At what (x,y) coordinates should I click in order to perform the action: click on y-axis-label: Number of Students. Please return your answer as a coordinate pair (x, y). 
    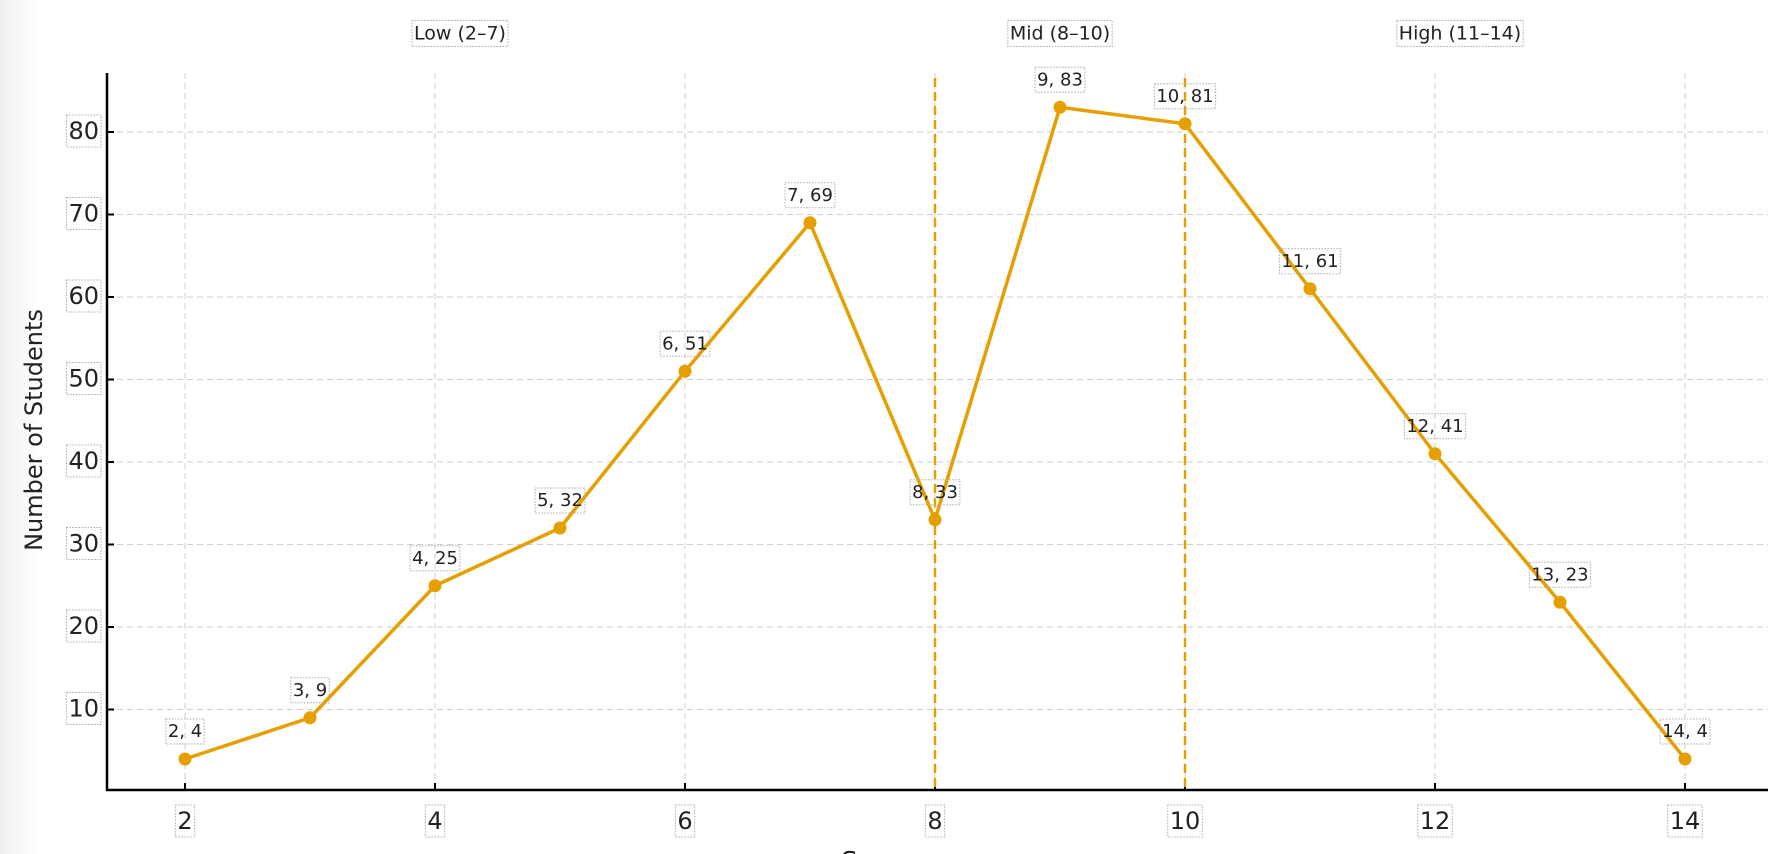
    Looking at the image, I should click on (34, 430).